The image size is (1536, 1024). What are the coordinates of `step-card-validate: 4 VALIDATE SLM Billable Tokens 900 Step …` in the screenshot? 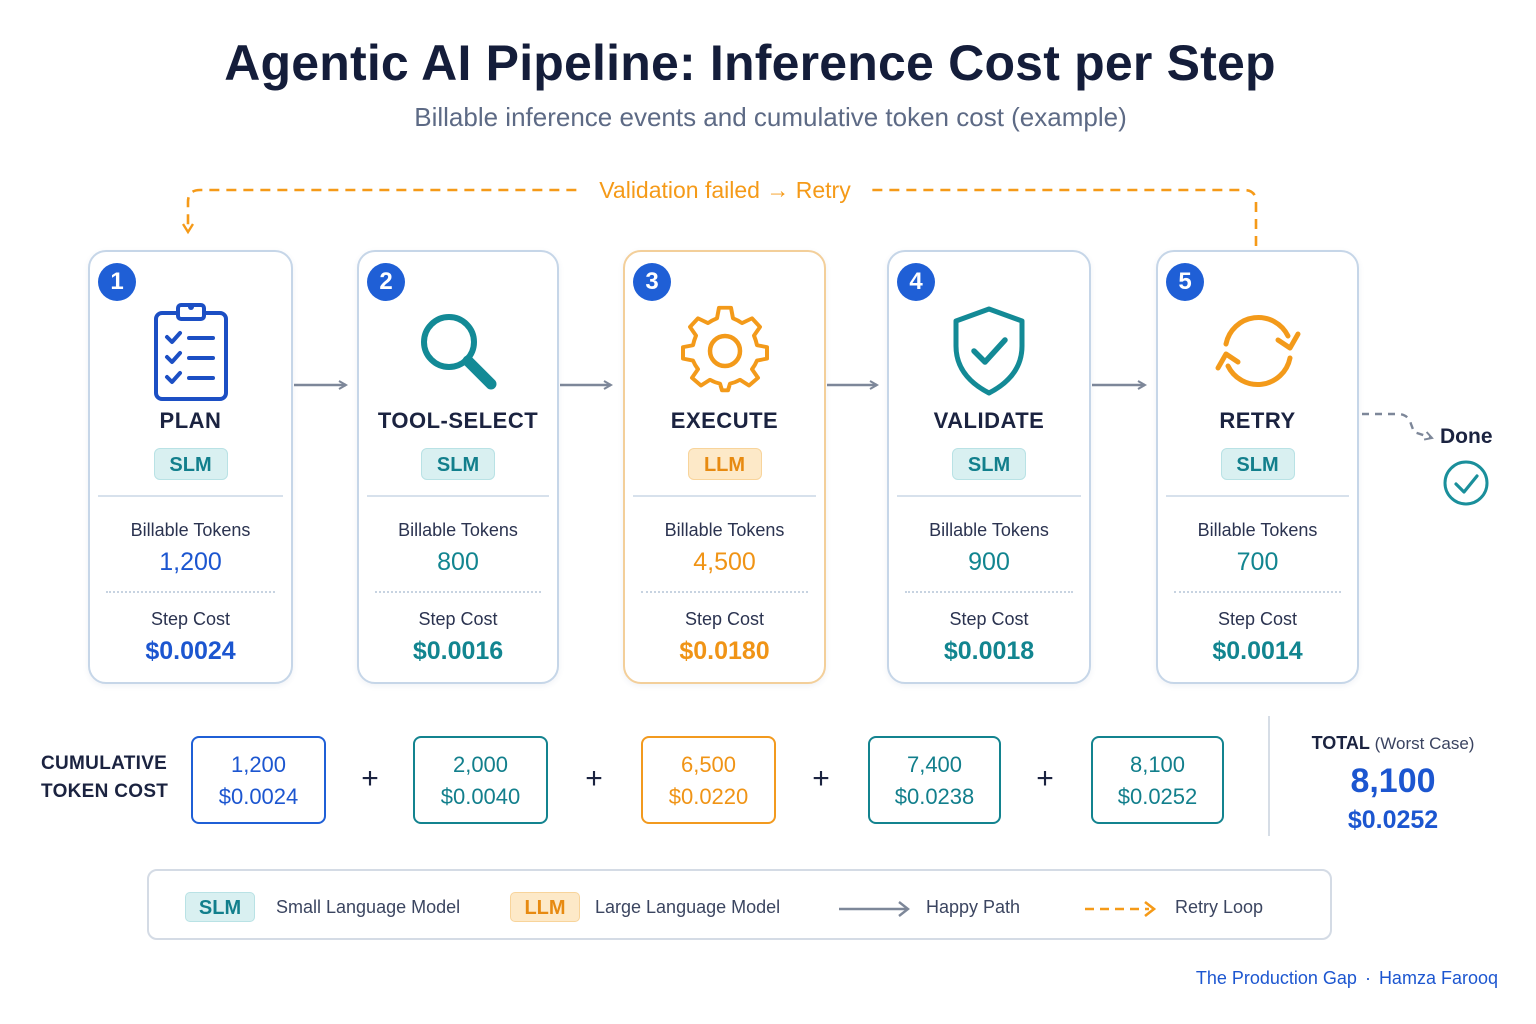 It's located at (989, 467).